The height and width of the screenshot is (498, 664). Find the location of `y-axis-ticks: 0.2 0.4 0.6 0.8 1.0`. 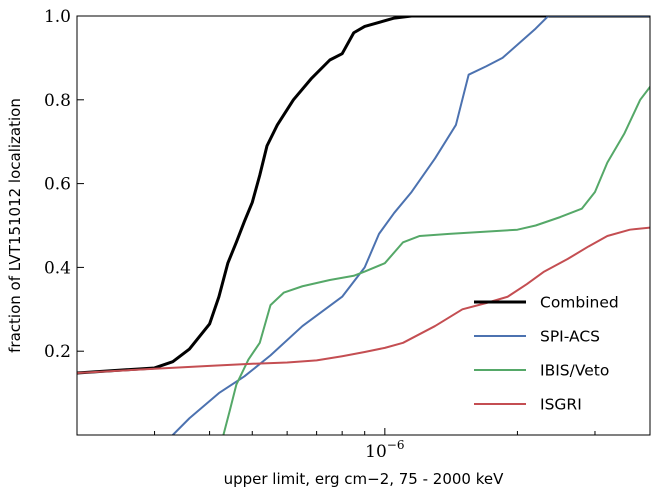

y-axis-ticks: 0.2 0.4 0.6 0.8 1.0 is located at coordinates (64, 184).